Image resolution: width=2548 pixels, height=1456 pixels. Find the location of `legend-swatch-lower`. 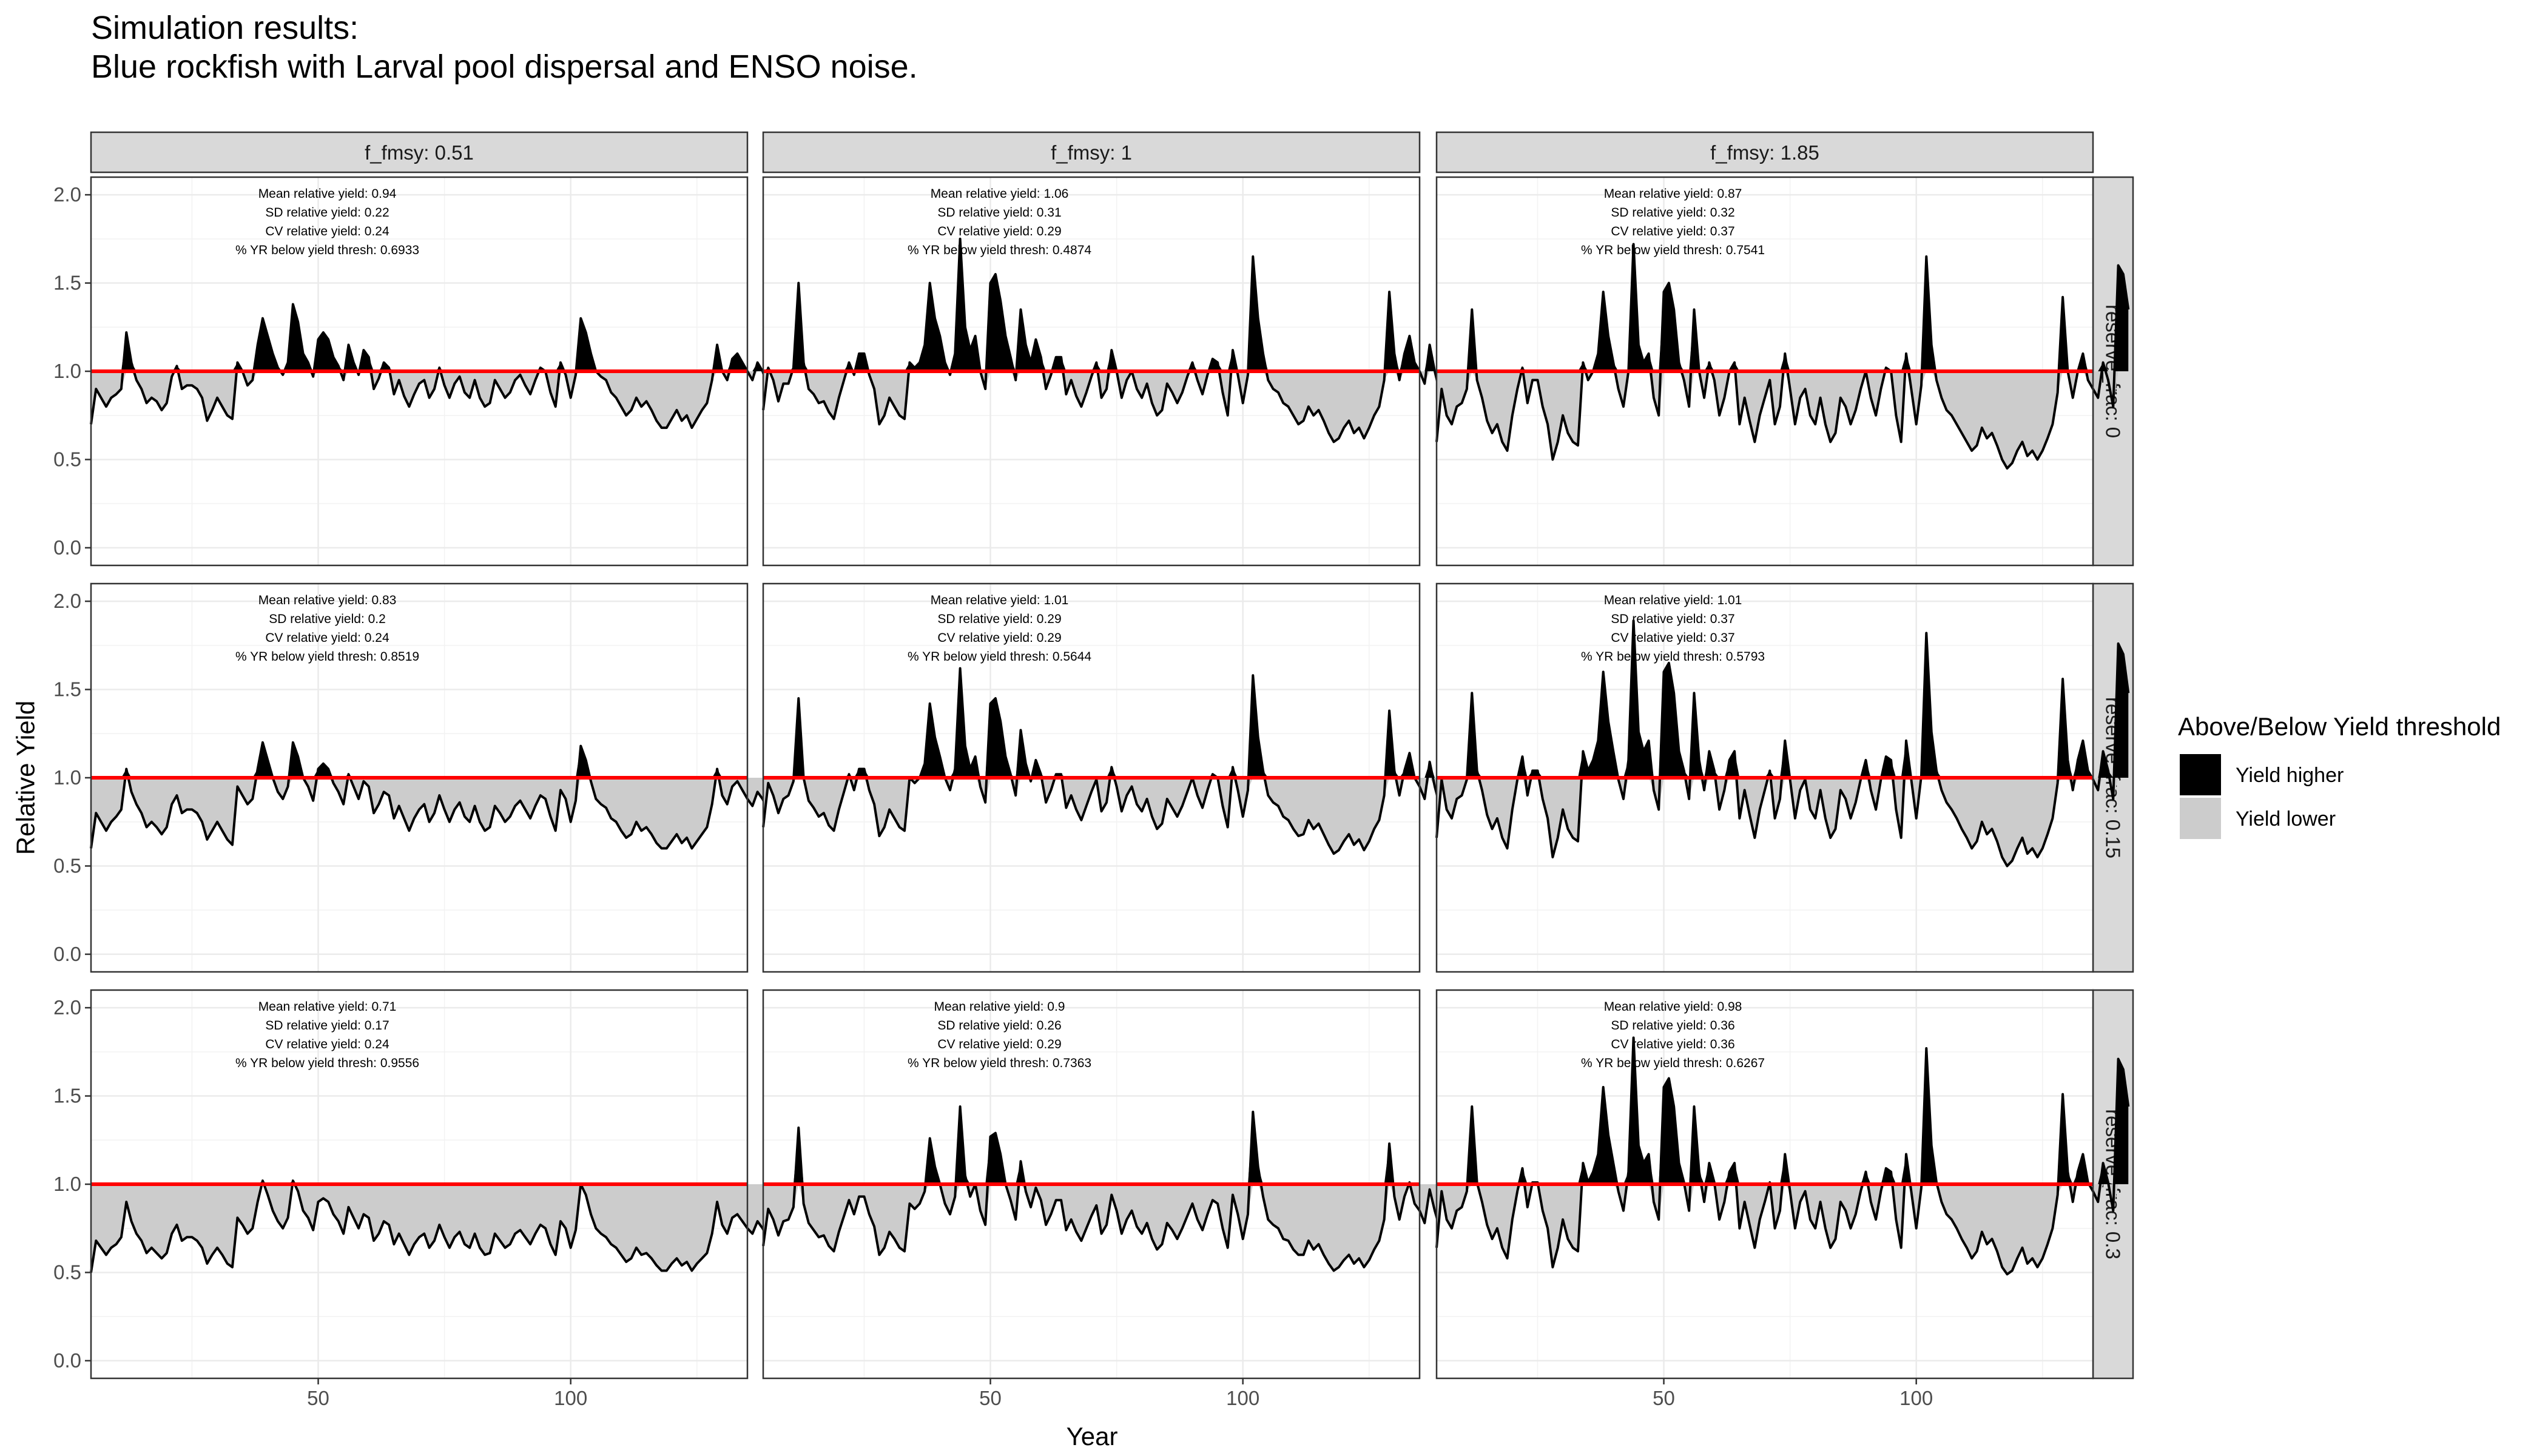

legend-swatch-lower is located at coordinates (2200, 818).